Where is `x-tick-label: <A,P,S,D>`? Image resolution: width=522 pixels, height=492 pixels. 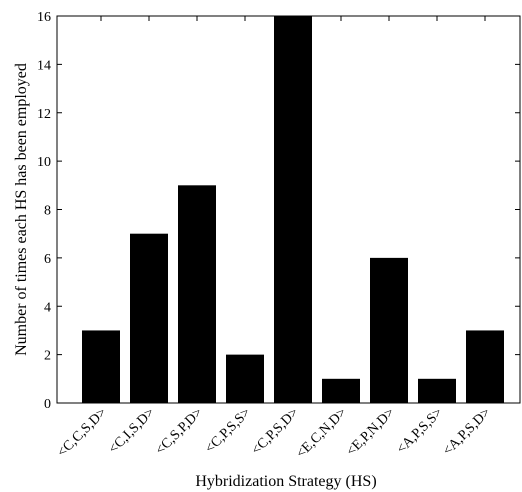
x-tick-label: <A,P,S,D> is located at coordinates (466, 431).